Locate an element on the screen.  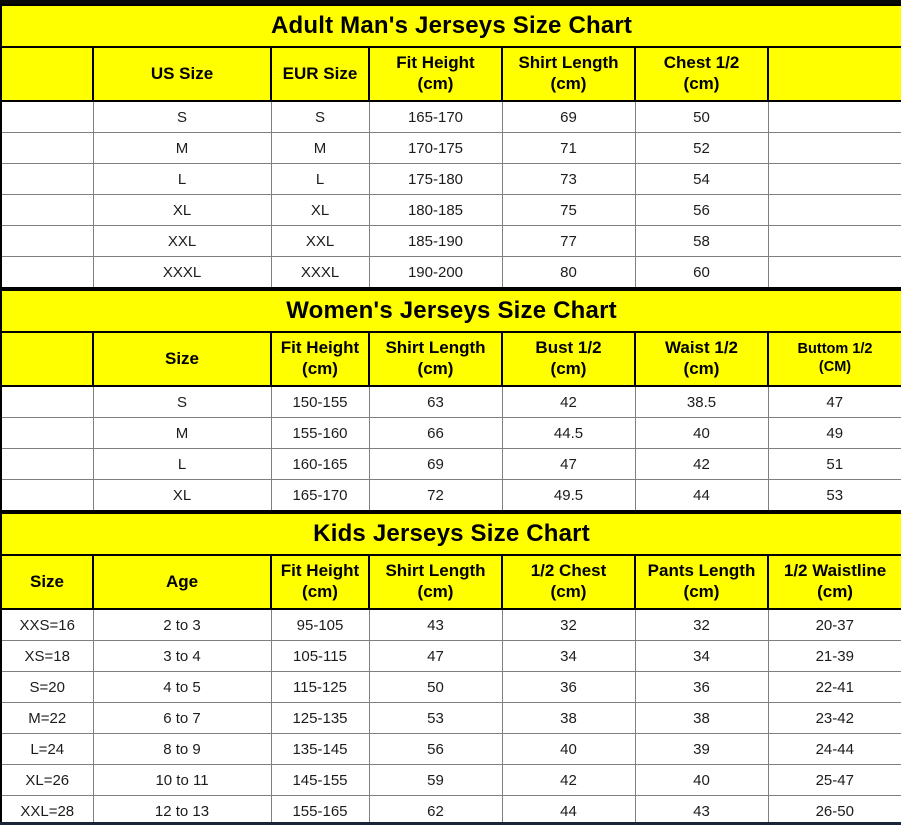
table-cell: 49 is located at coordinates (834, 433).